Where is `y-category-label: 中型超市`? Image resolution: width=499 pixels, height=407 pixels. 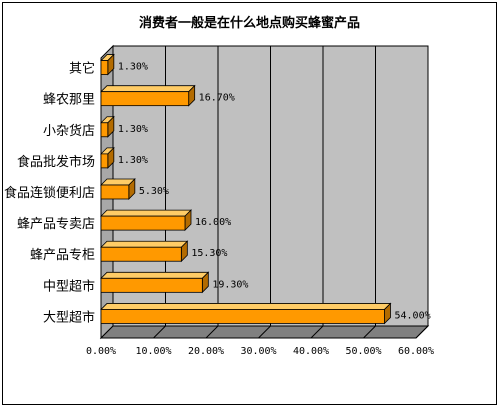
y-category-label: 中型超市 is located at coordinates (69, 286).